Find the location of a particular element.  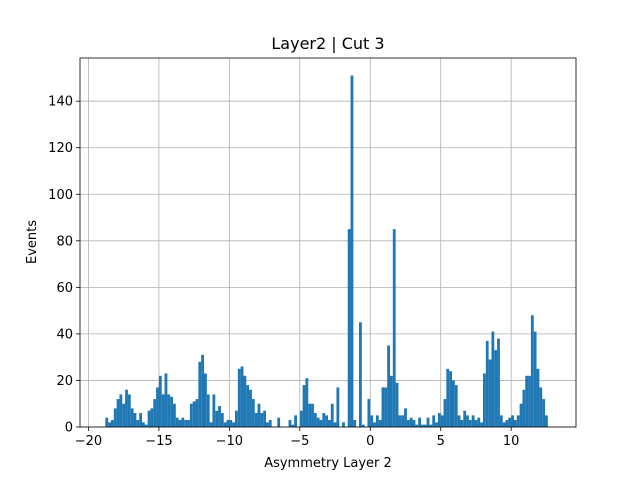

y-tick-label: 60 is located at coordinates (64, 288).